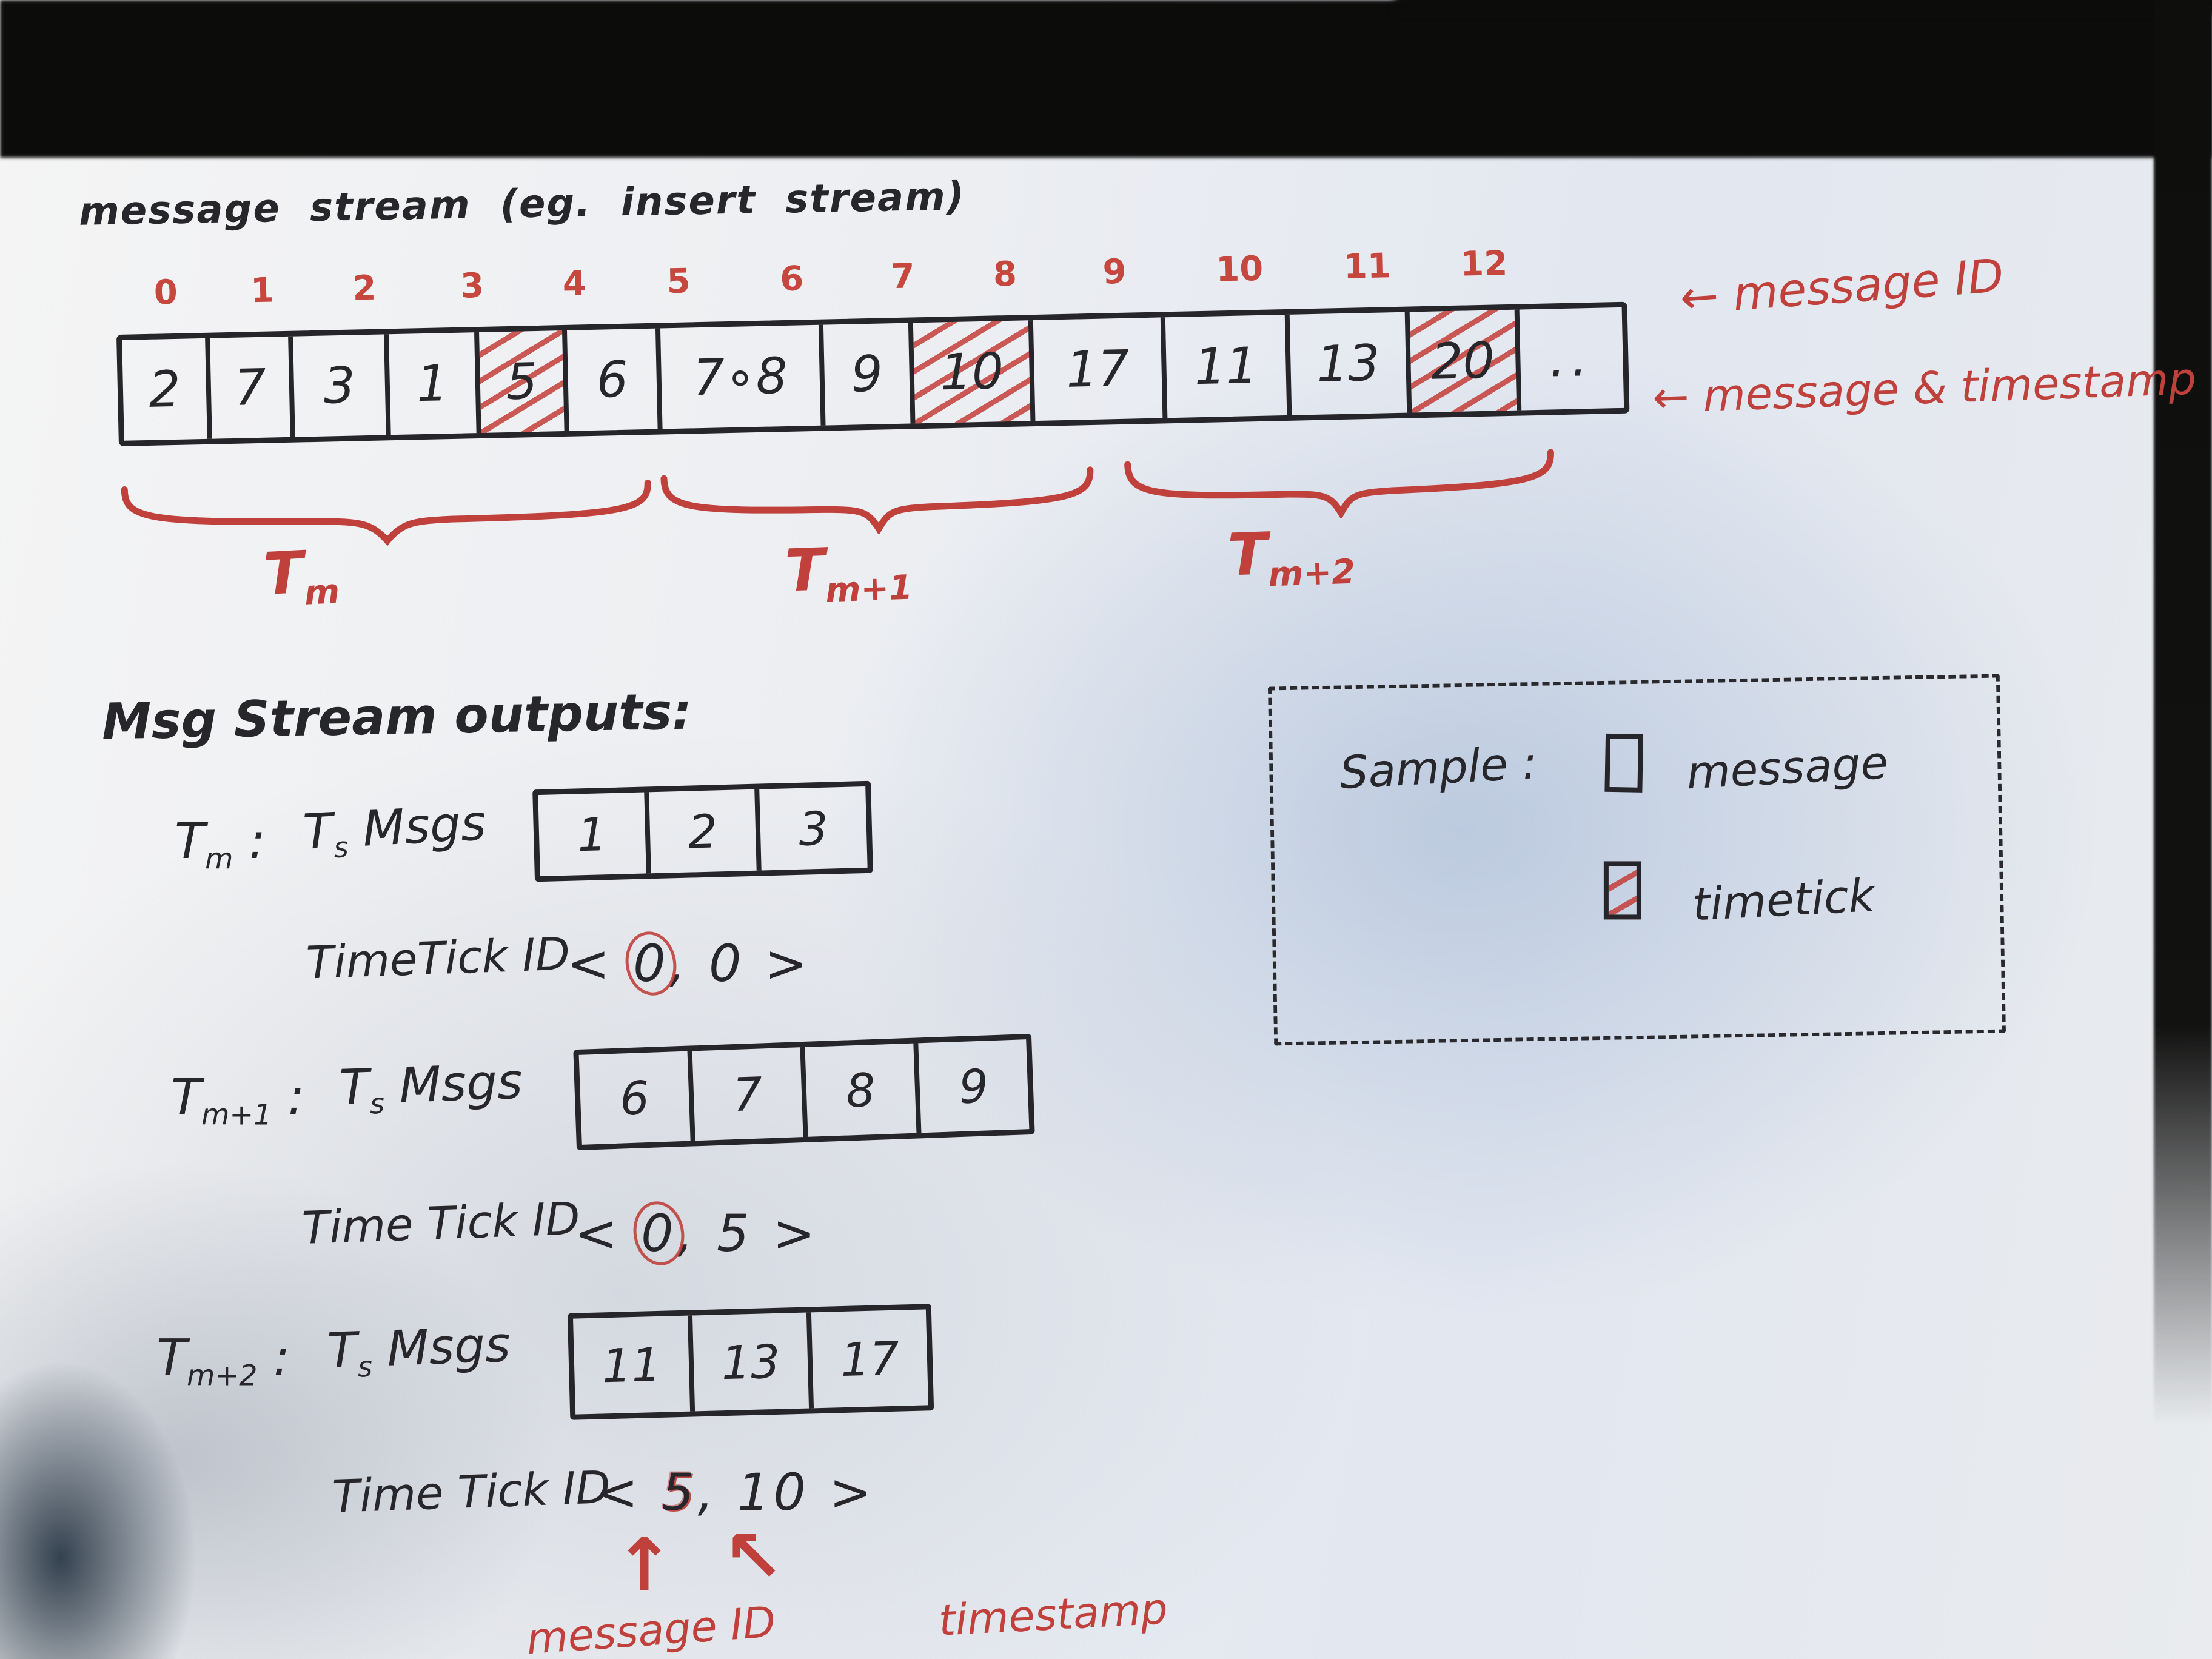 The height and width of the screenshot is (1659, 2212). What do you see at coordinates (1787, 768) in the screenshot?
I see `legend-item-label: message` at bounding box center [1787, 768].